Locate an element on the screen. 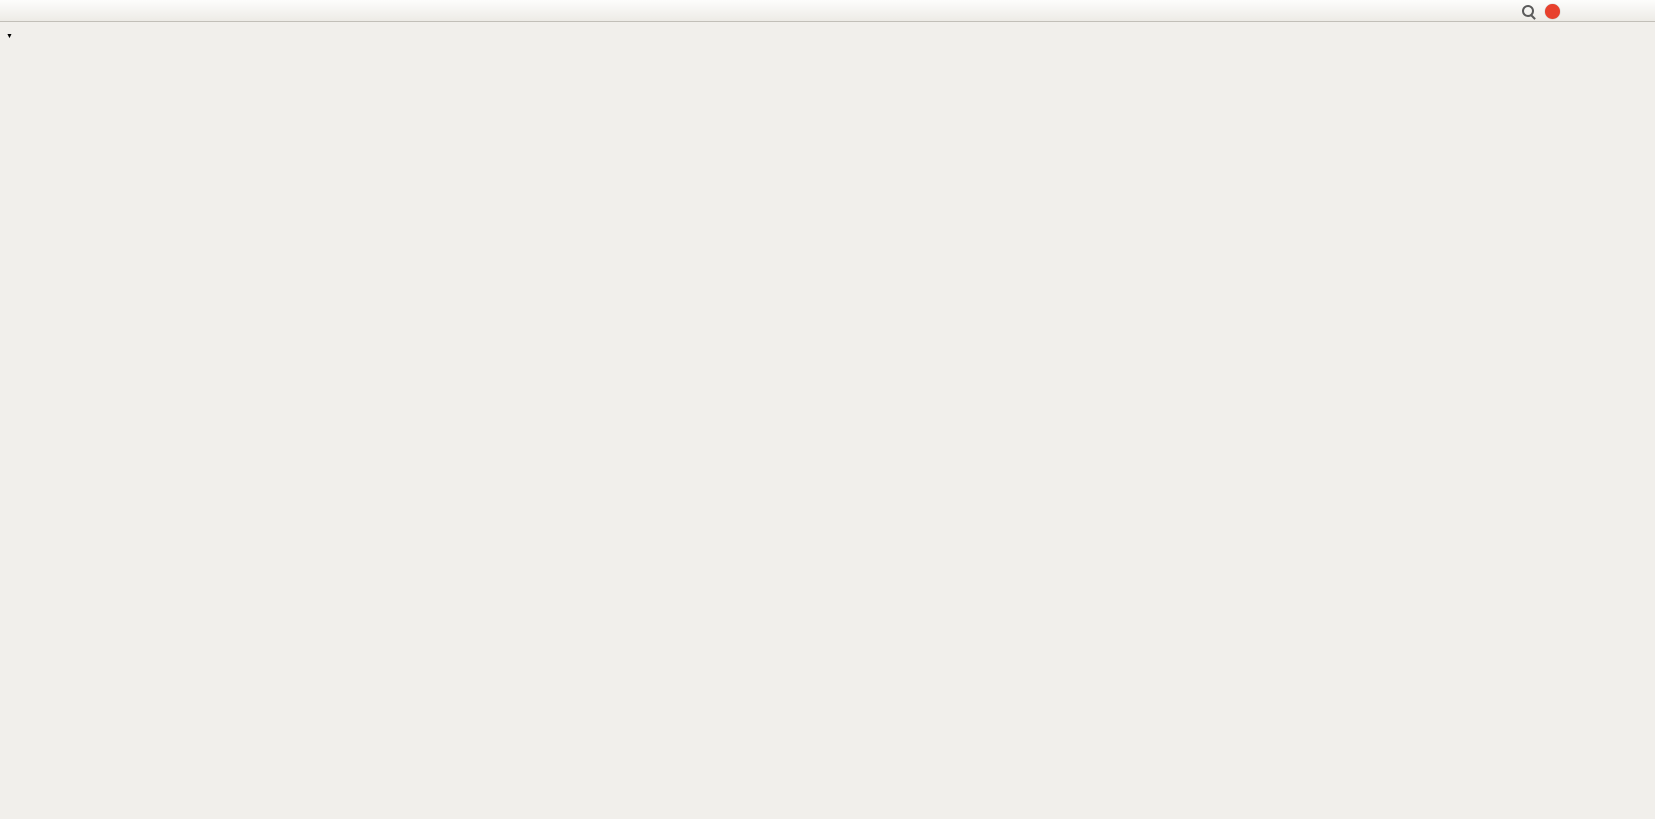  toolbar is located at coordinates (827, 11).